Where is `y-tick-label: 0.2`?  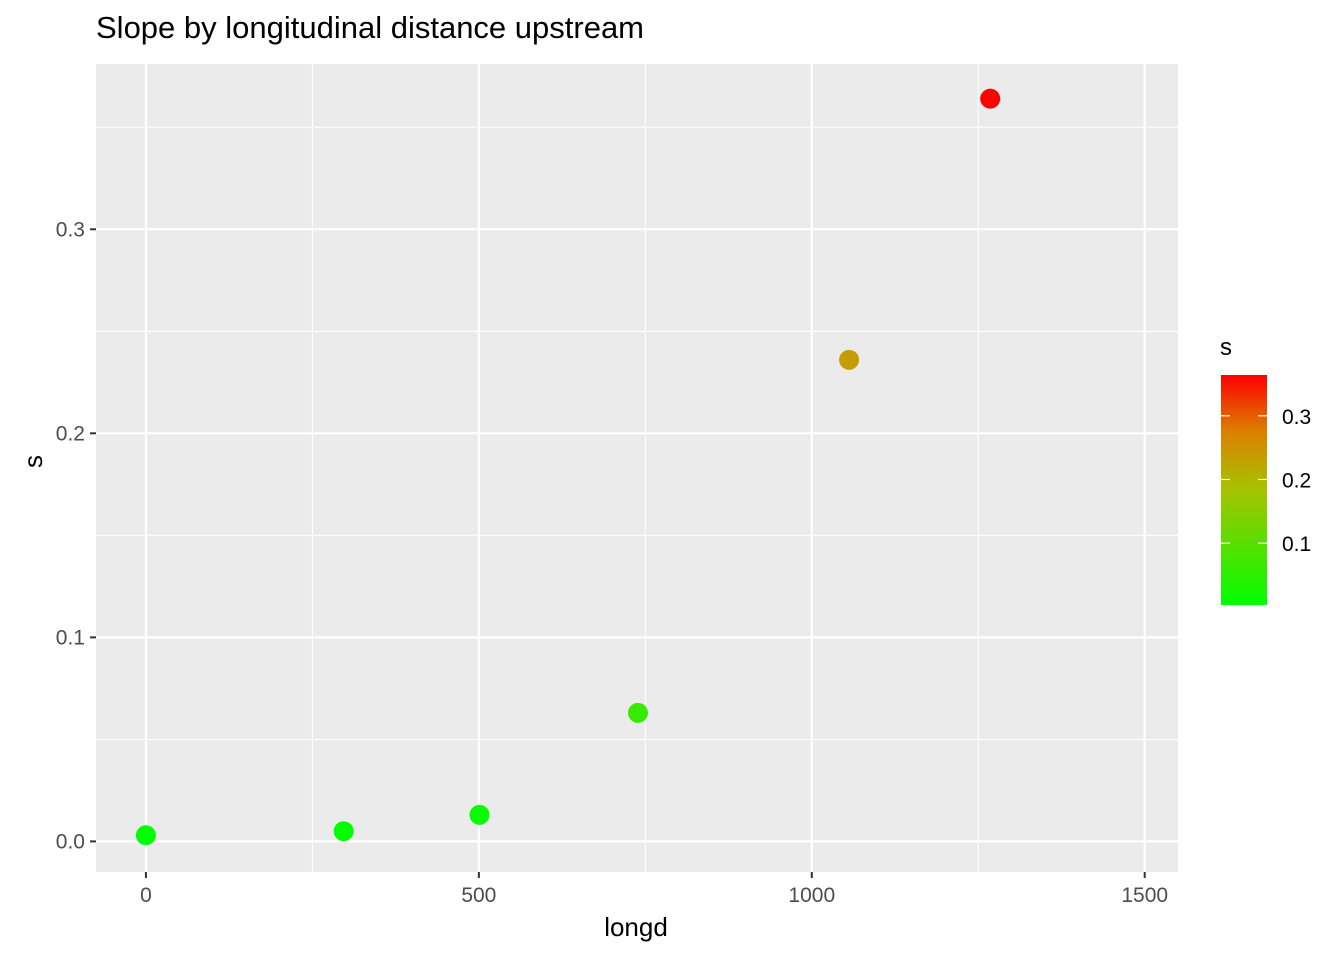
y-tick-label: 0.2 is located at coordinates (70, 433).